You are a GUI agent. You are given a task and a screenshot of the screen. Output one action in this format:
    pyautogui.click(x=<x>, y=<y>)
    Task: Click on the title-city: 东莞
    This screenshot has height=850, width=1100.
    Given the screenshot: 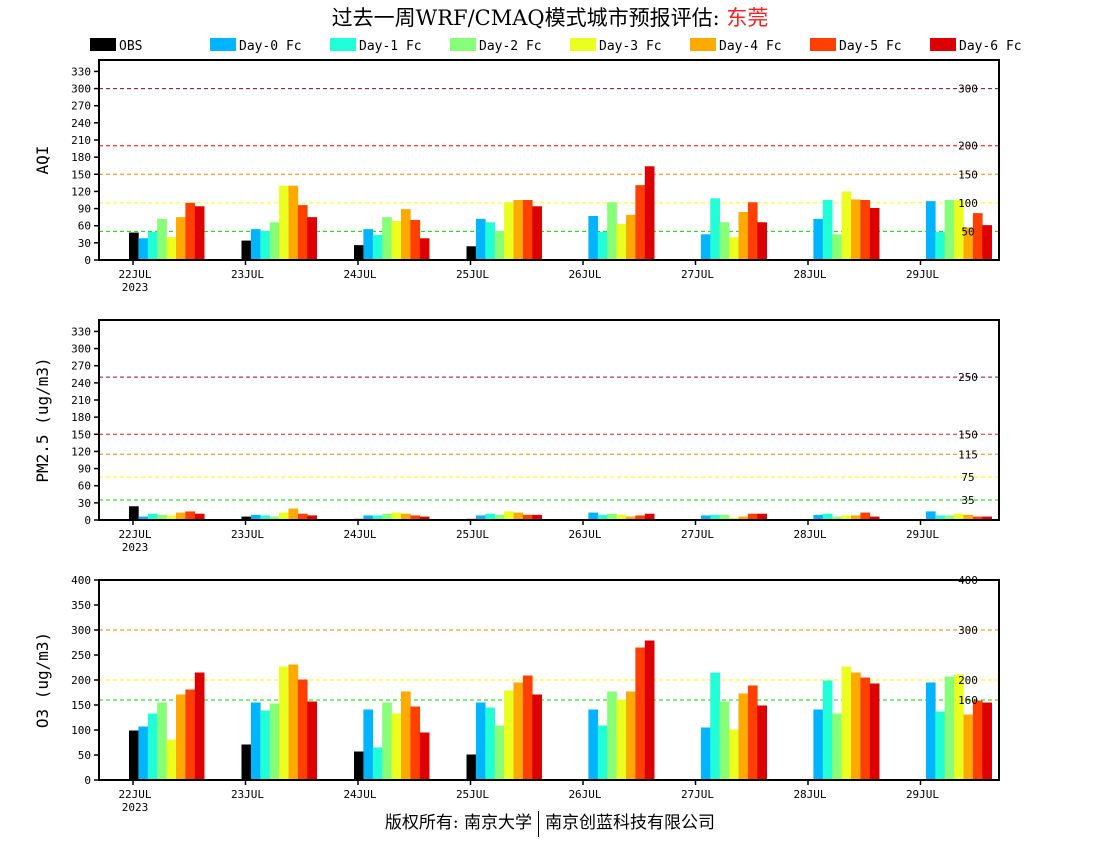 What is the action you would take?
    pyautogui.click(x=747, y=18)
    